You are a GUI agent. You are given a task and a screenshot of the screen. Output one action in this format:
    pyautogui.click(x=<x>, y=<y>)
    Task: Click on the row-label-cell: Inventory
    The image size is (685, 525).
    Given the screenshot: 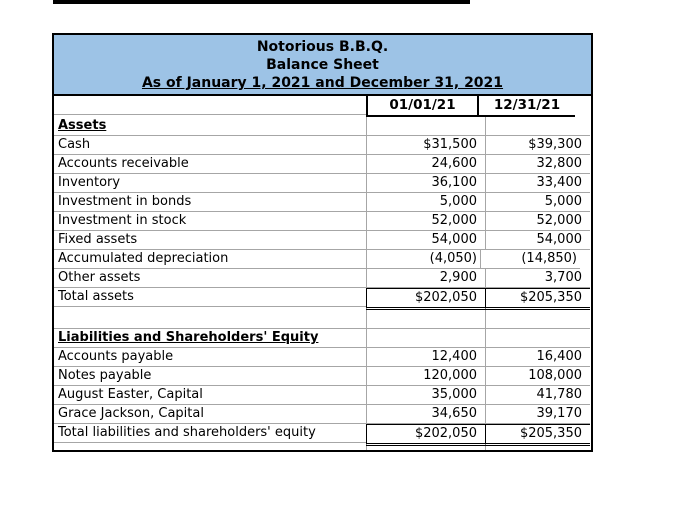 What is the action you would take?
    pyautogui.click(x=210, y=183)
    